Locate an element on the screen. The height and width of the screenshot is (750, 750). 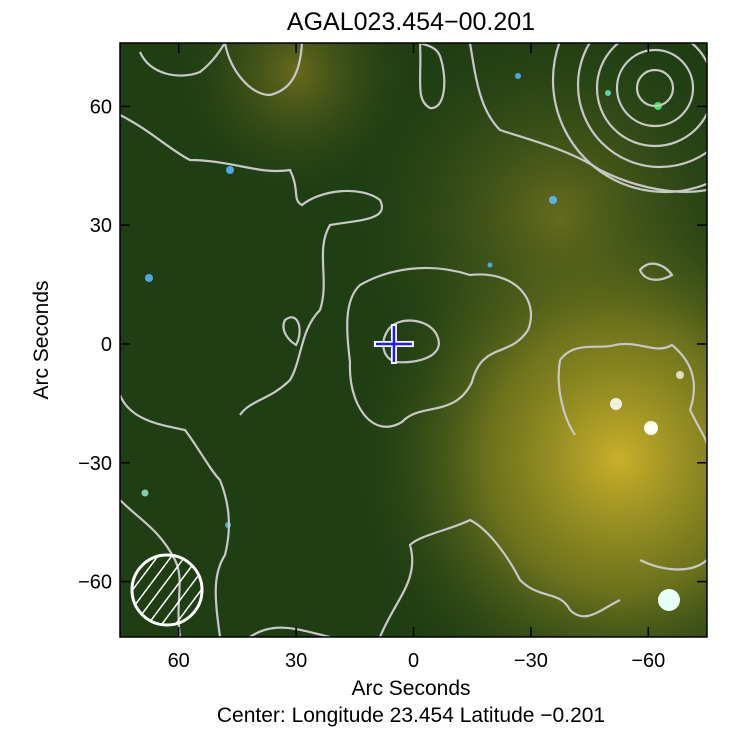
concentric-contours is located at coordinates (629, 118).